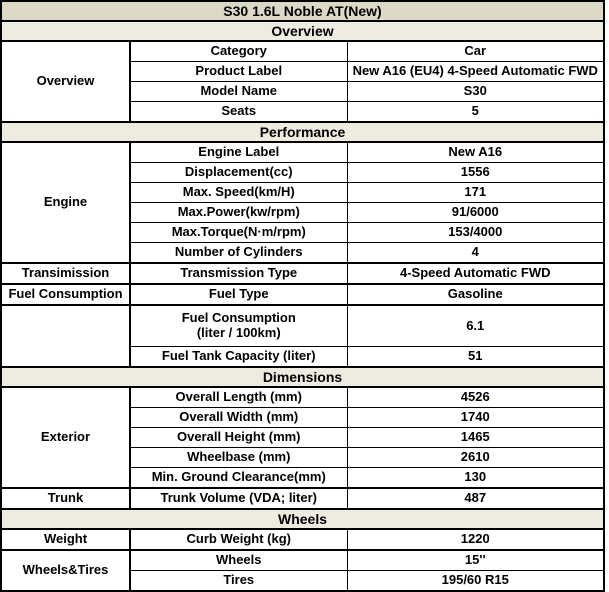  What do you see at coordinates (238, 437) in the screenshot?
I see `spec-label: Overall Height (mm)` at bounding box center [238, 437].